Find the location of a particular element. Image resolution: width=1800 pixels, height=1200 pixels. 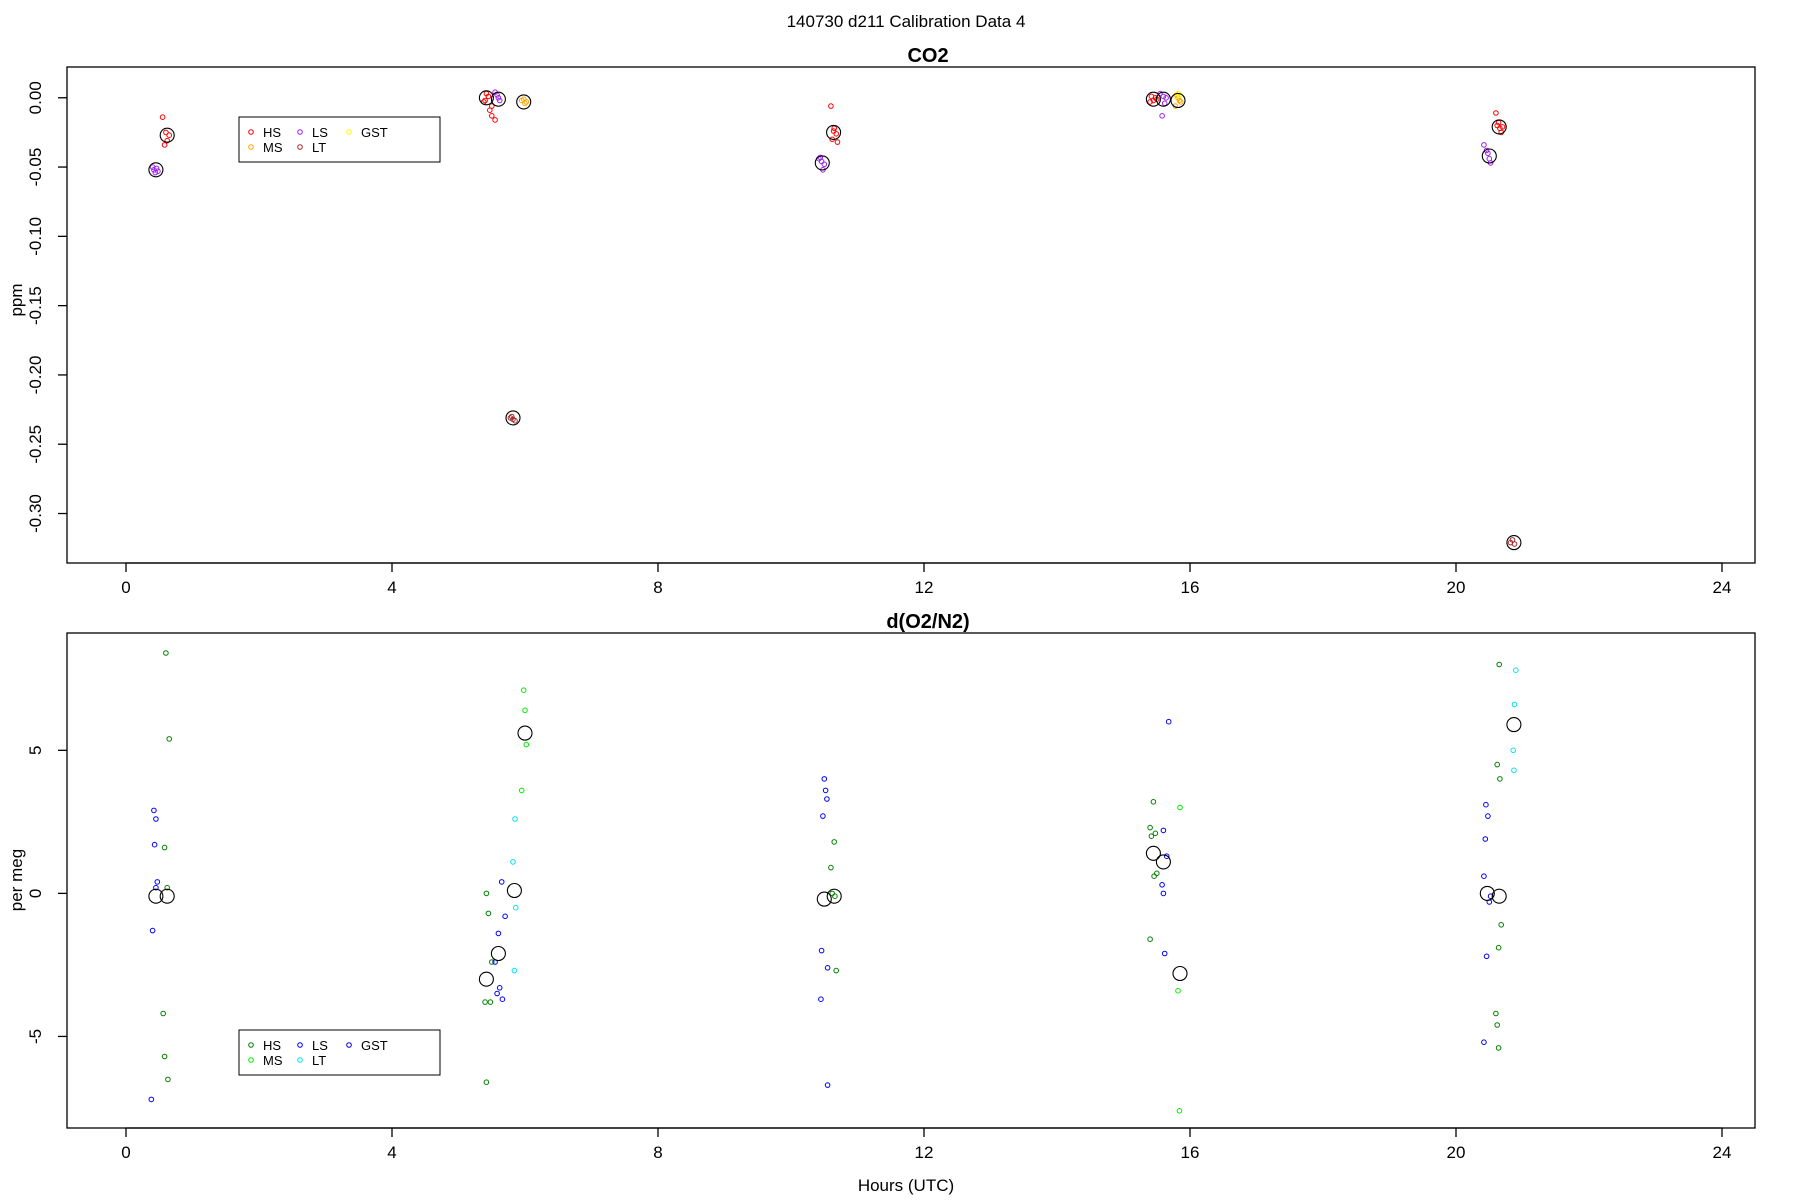

co2-x-tick-label: 8 is located at coordinates (657, 587).